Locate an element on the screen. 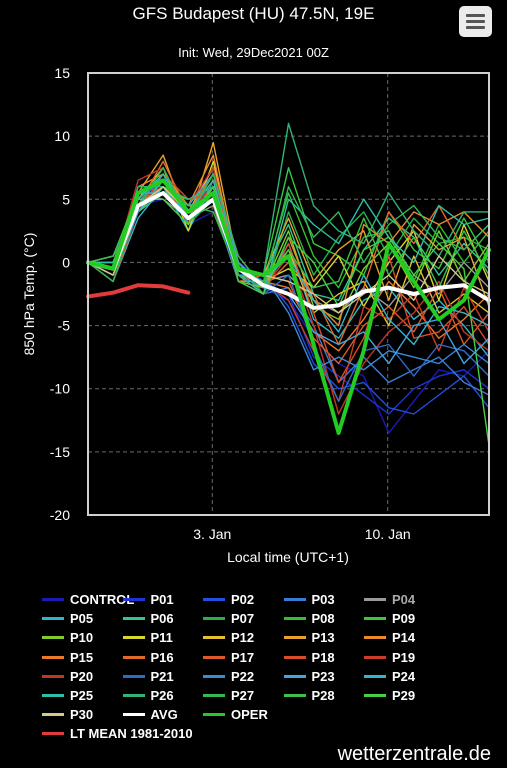 The height and width of the screenshot is (768, 507). legend-label: P01 is located at coordinates (162, 600).